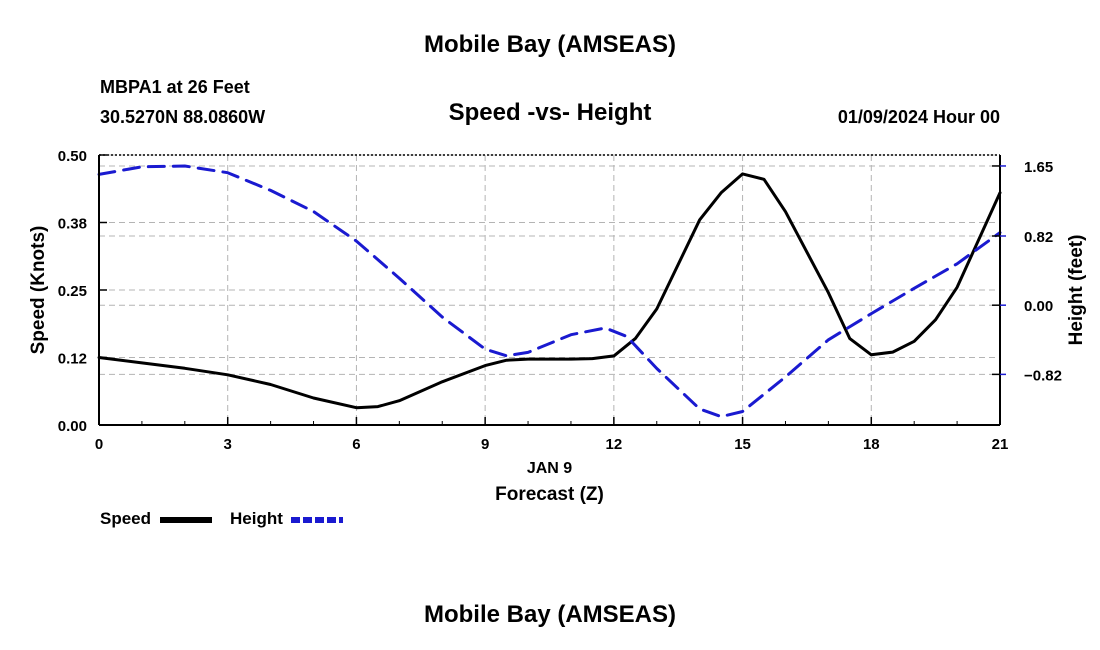 The height and width of the screenshot is (650, 1100). Describe the element at coordinates (549, 468) in the screenshot. I see `x-axis-sublabel: JAN 9` at that location.